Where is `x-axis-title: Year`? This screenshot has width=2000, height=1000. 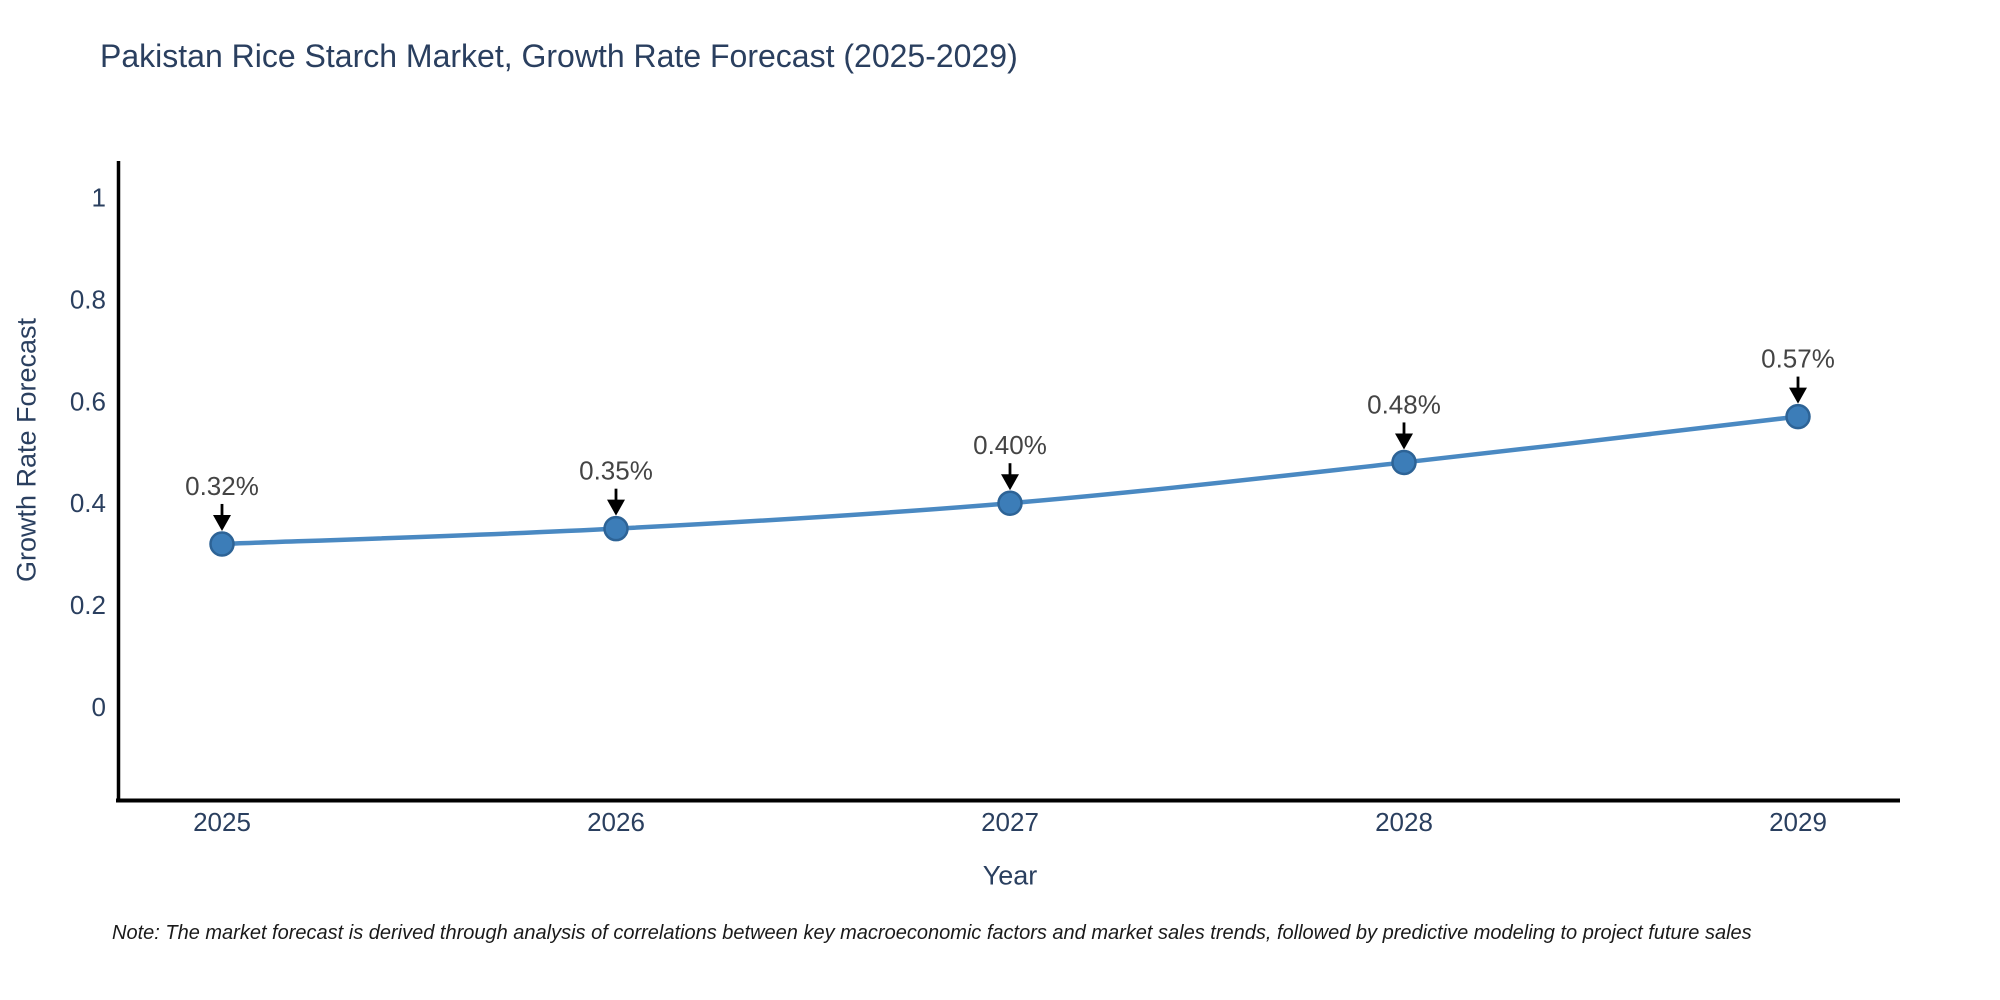 x-axis-title: Year is located at coordinates (1010, 875).